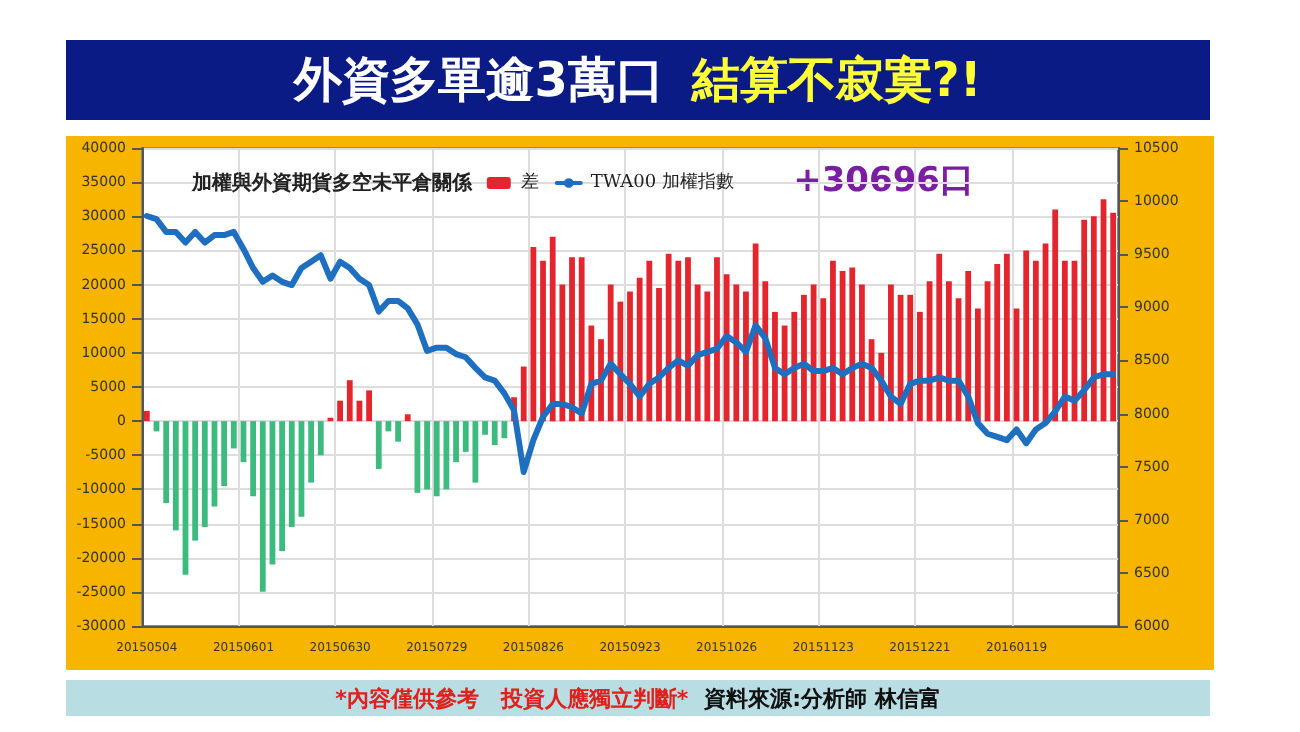  I want to click on chart-title: 外資多單逾3萬口 結算不寂寞?!, so click(638, 81).